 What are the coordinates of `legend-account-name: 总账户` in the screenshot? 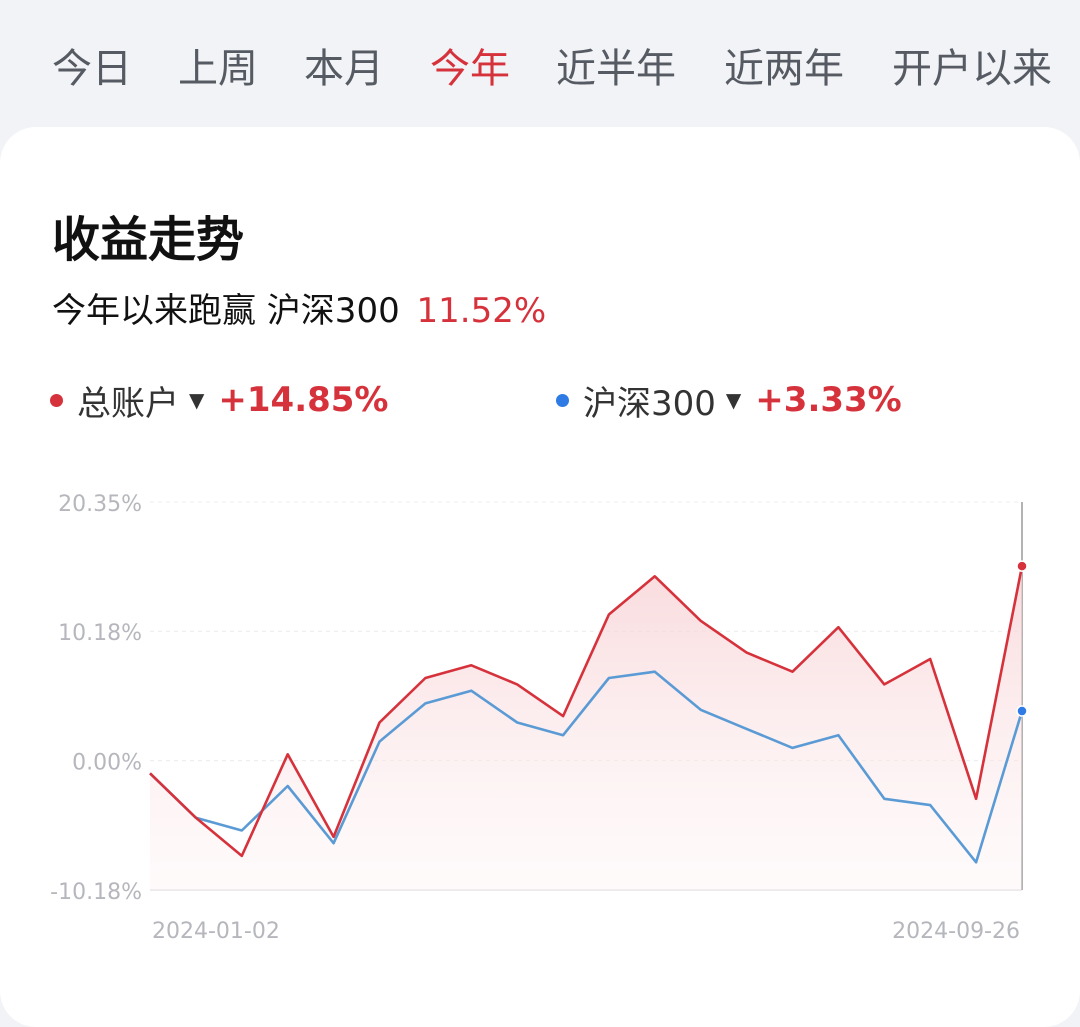 It's located at (128, 403).